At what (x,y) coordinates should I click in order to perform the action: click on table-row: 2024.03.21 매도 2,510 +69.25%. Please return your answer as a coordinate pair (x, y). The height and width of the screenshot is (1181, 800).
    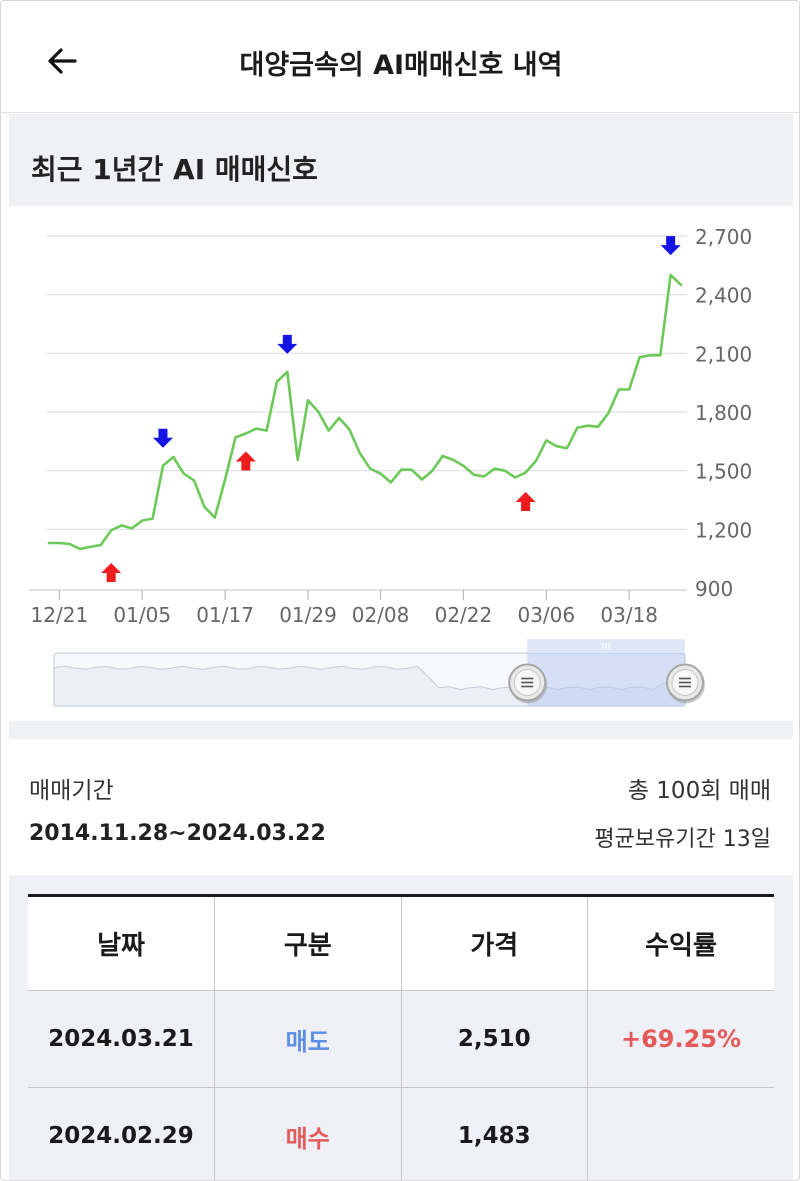
    Looking at the image, I should click on (401, 1039).